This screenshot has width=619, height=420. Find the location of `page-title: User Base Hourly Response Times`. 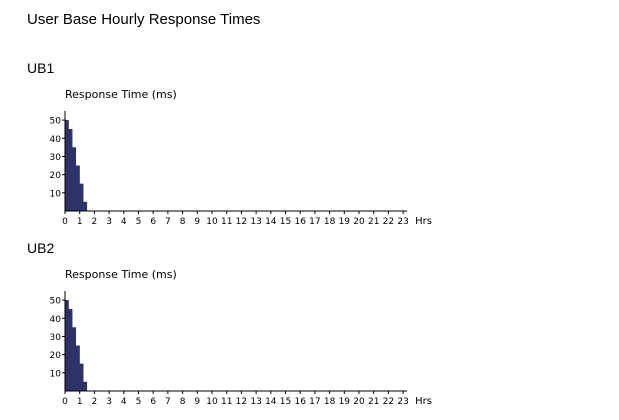

page-title: User Base Hourly Response Times is located at coordinates (144, 19).